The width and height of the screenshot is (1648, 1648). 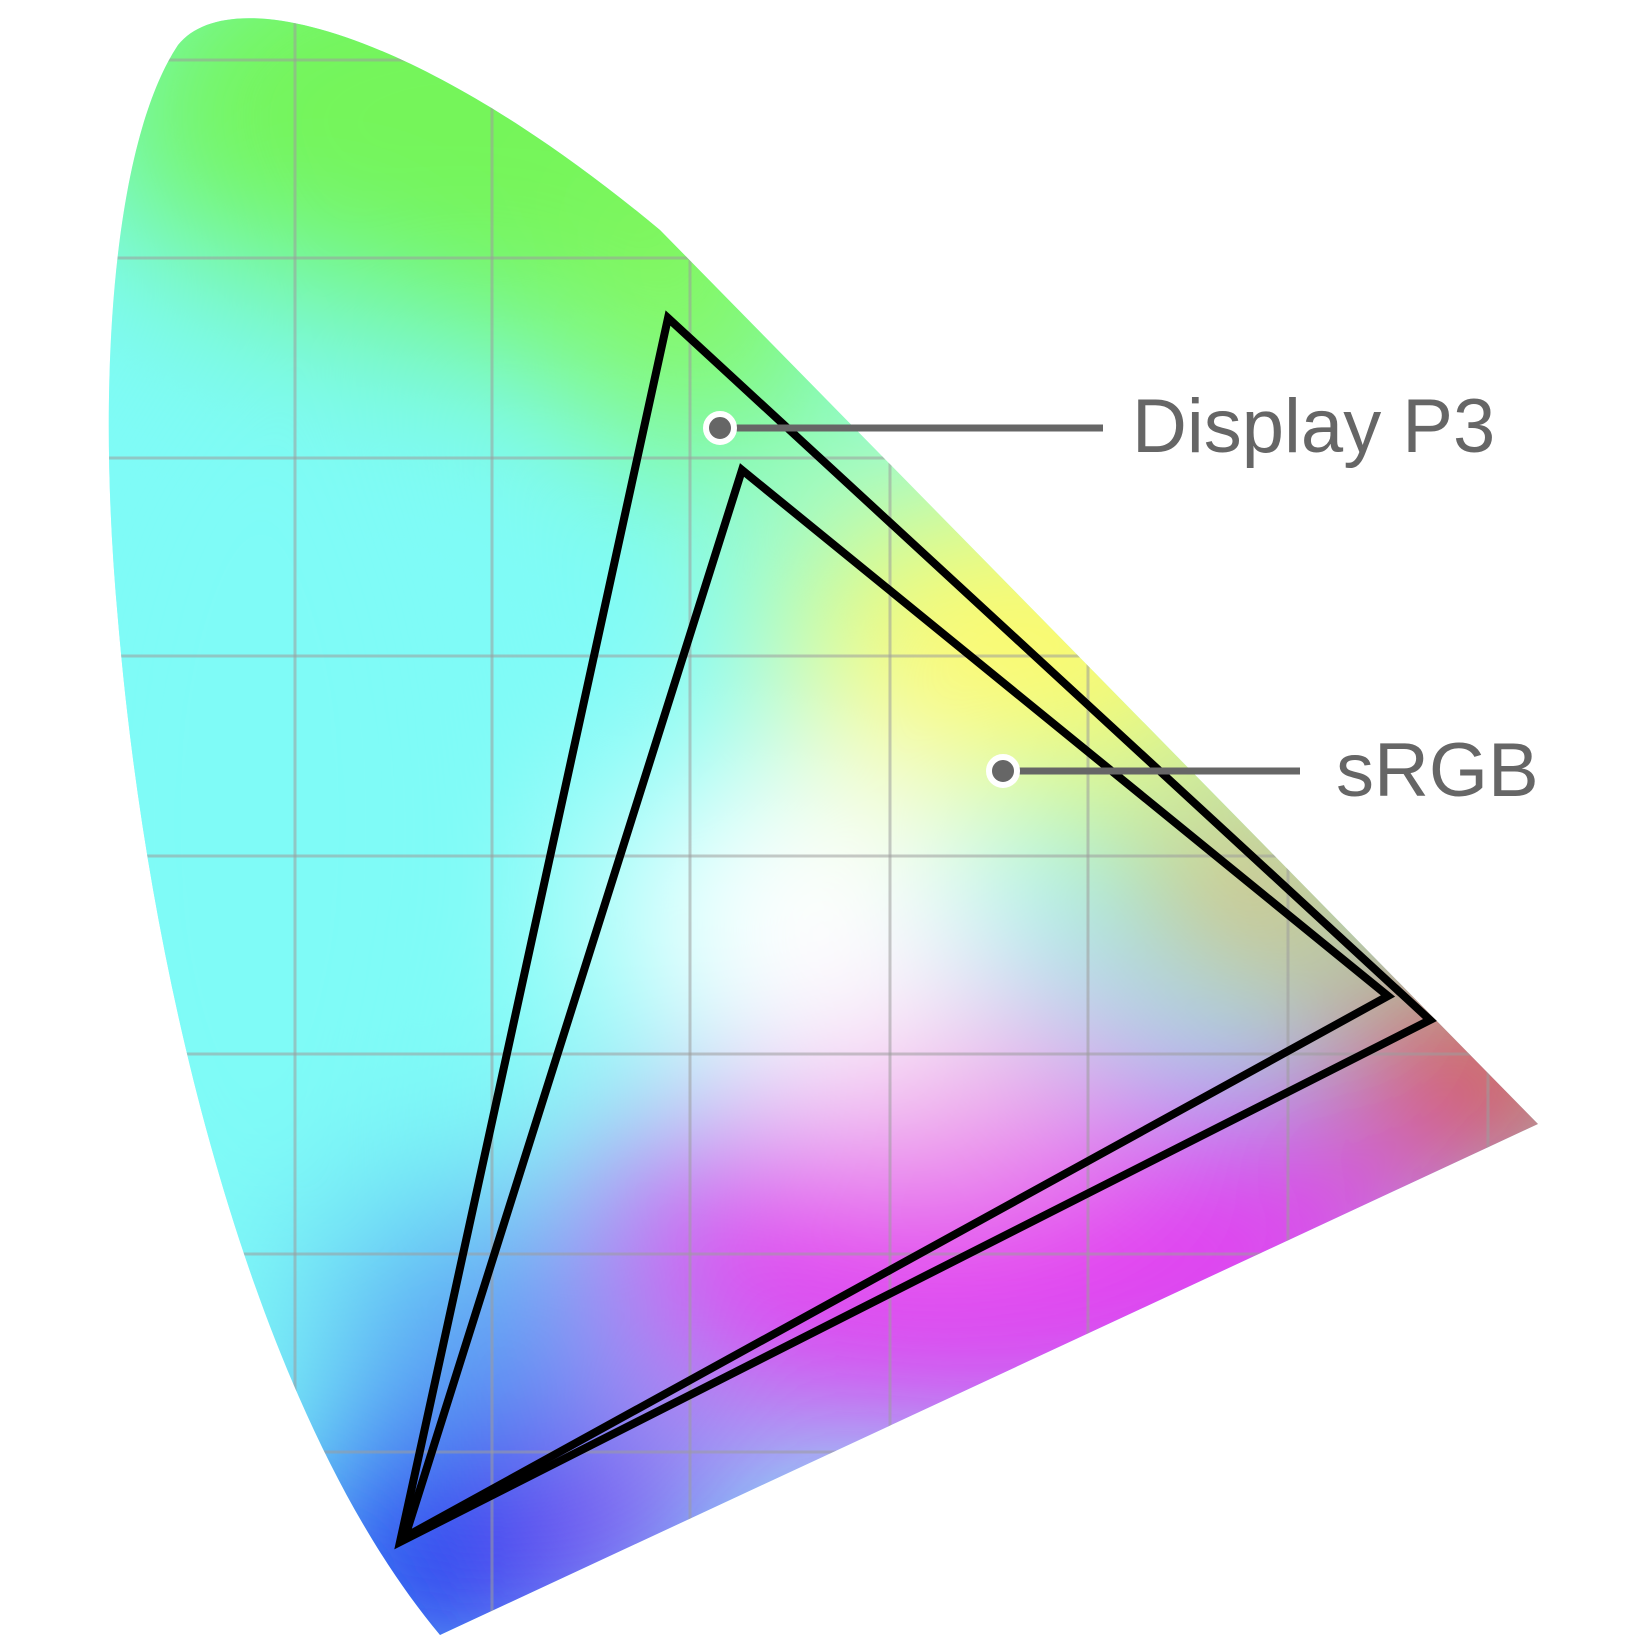 What do you see at coordinates (800, 920) in the screenshot?
I see `white-point-region` at bounding box center [800, 920].